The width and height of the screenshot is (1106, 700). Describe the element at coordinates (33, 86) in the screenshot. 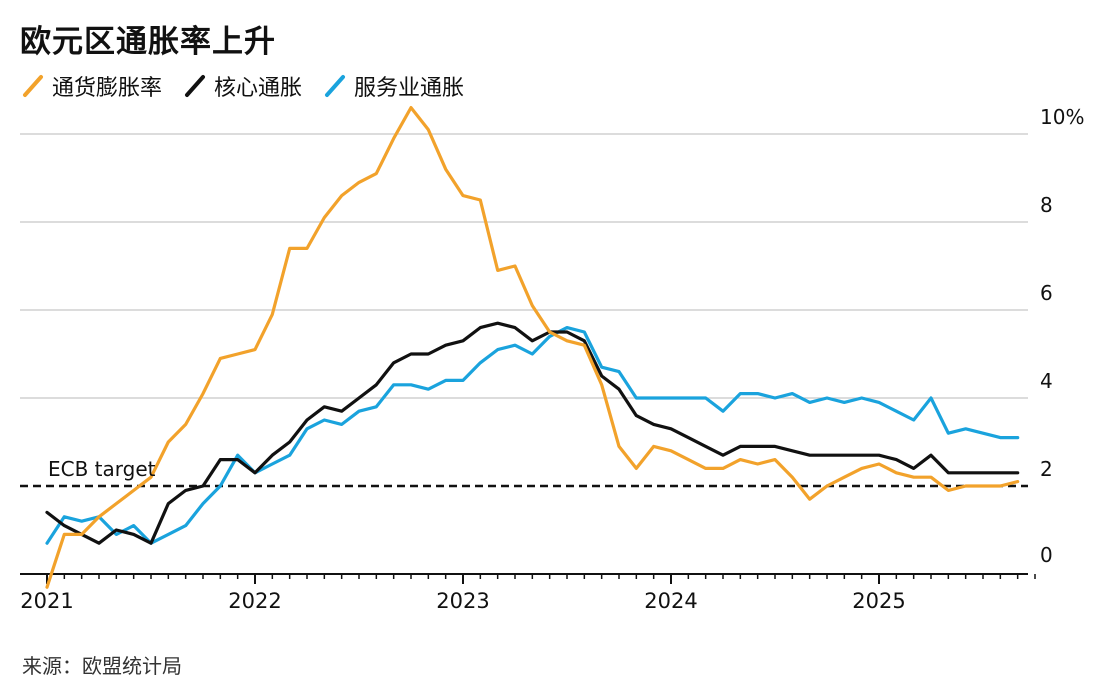

I see `legend-swatch-inflation` at that location.